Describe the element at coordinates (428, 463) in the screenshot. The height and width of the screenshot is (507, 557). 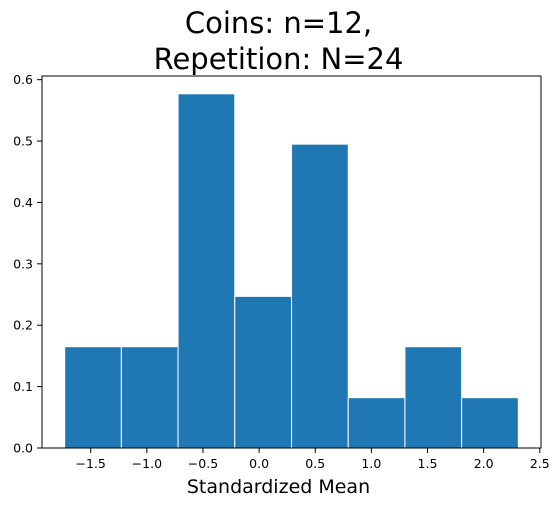
I see `x-tick-label: 1.5` at that location.